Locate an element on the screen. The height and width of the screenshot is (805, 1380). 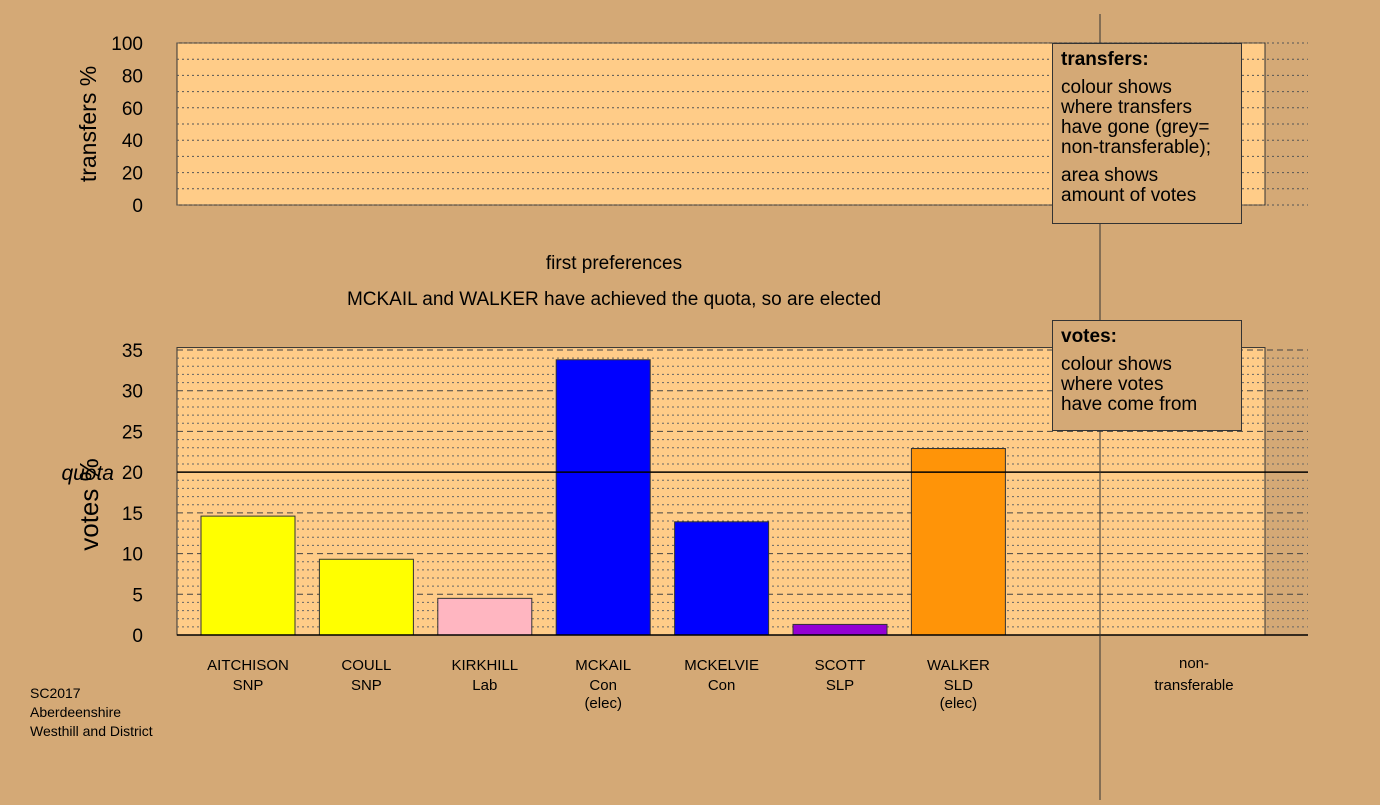
transfers-y-tick-label: 100 is located at coordinates (127, 44).